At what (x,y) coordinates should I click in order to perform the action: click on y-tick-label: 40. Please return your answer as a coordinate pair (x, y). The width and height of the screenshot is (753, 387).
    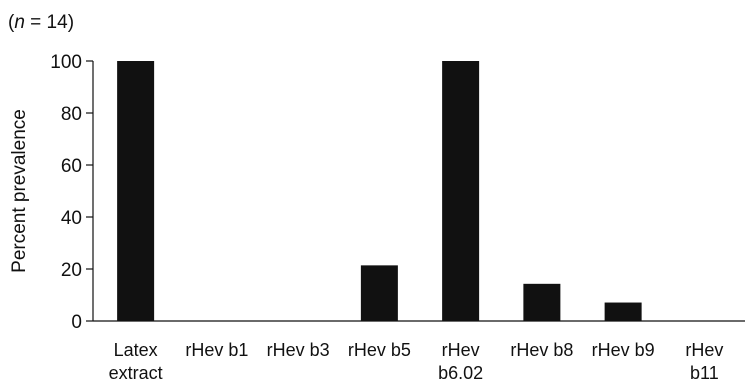
    Looking at the image, I should click on (71, 218).